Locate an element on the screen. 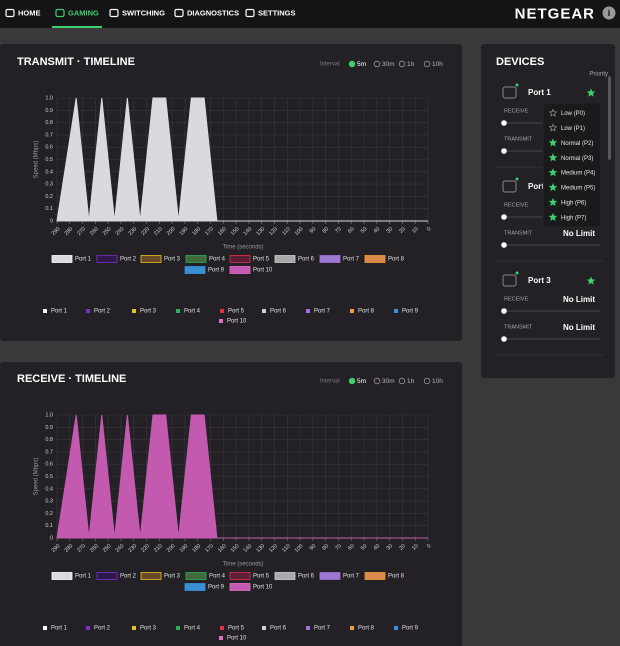 The height and width of the screenshot is (646, 620). priority-option: Low (P1) is located at coordinates (573, 129).